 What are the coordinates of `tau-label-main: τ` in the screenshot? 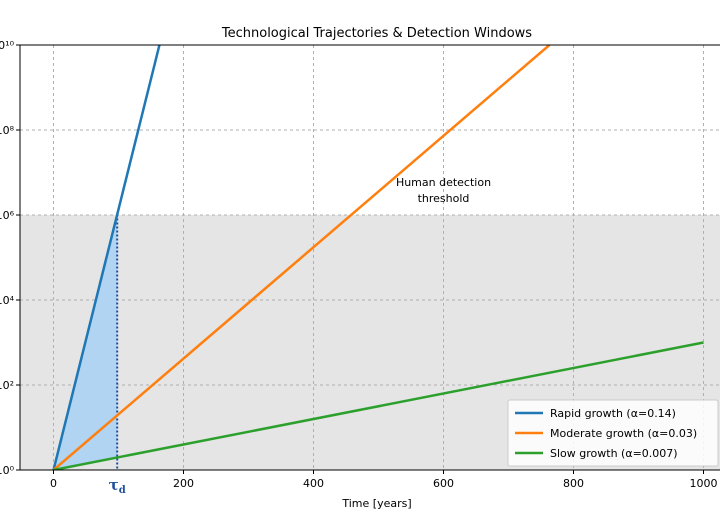 It's located at (114, 485).